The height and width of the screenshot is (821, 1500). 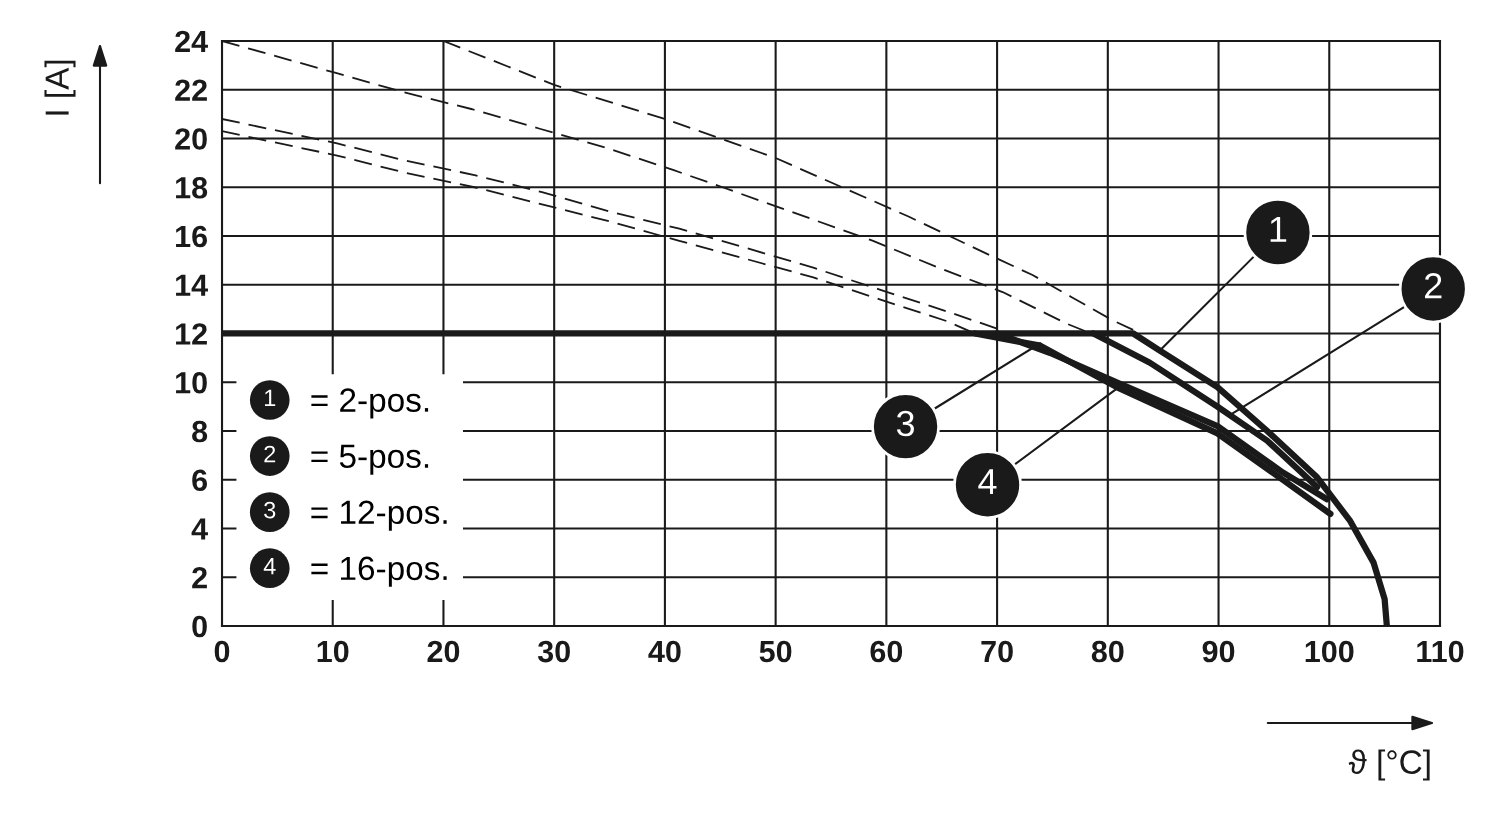 What do you see at coordinates (1389, 765) in the screenshot?
I see `x-axis-title: ϑ [°C]` at bounding box center [1389, 765].